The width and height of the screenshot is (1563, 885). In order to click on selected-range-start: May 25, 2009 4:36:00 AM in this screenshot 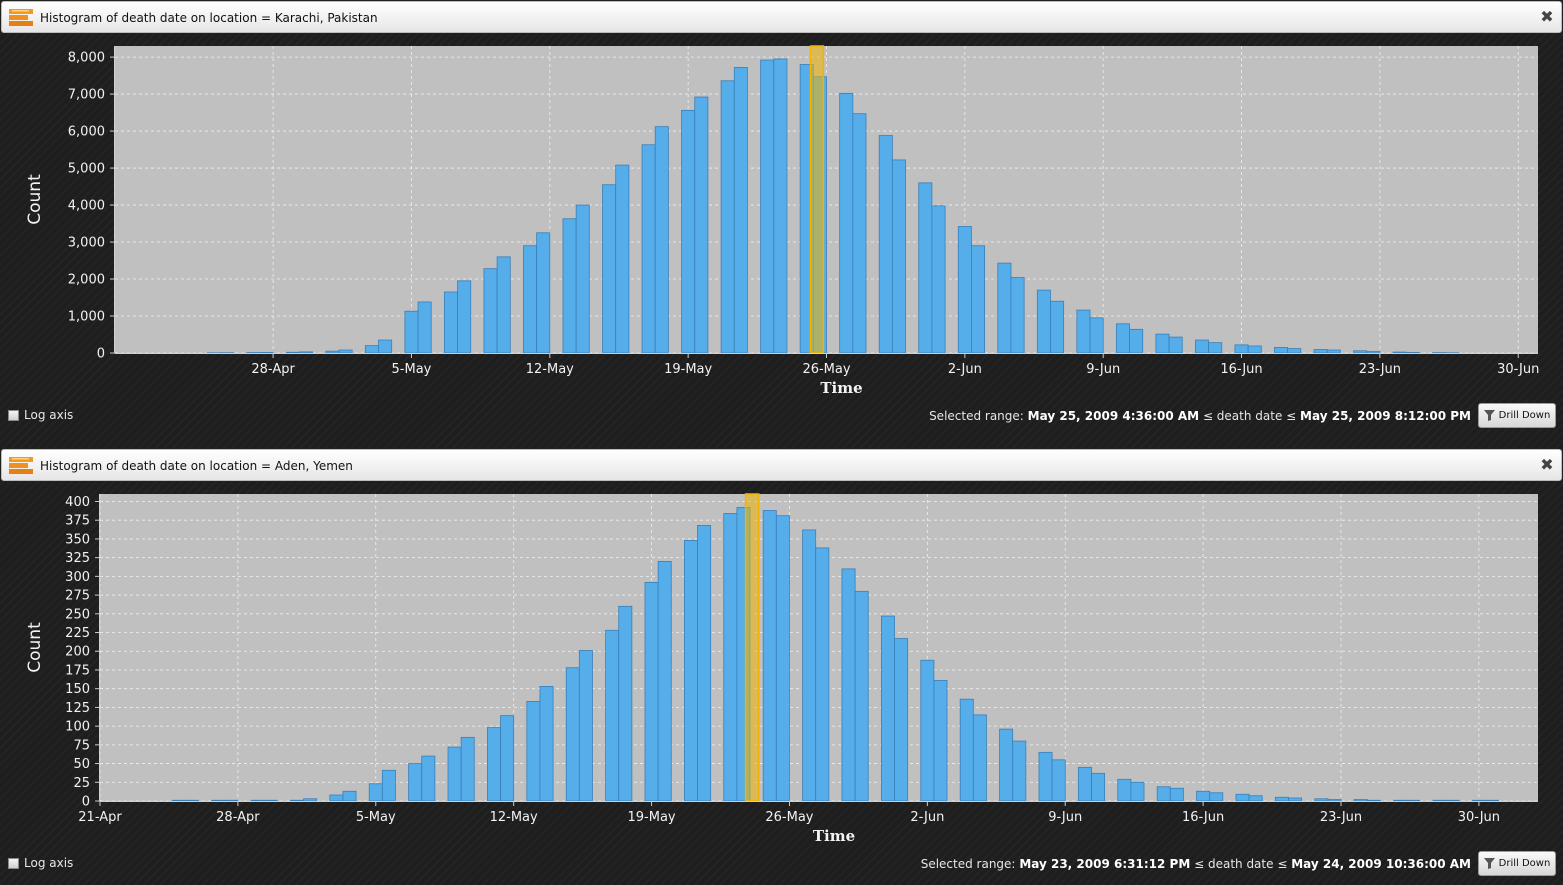, I will do `click(1113, 416)`.